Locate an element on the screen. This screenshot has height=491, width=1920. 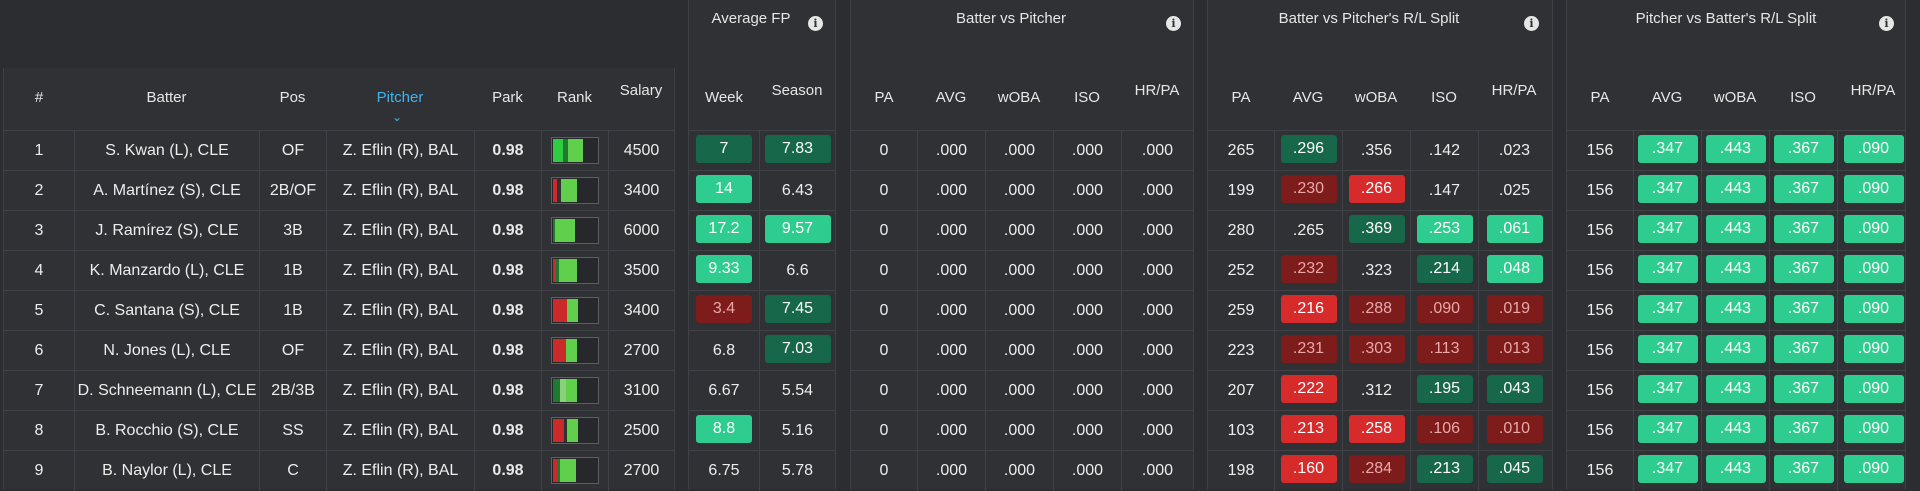
pvbrl-hr-pa-badge: .090 is located at coordinates (1873, 149).